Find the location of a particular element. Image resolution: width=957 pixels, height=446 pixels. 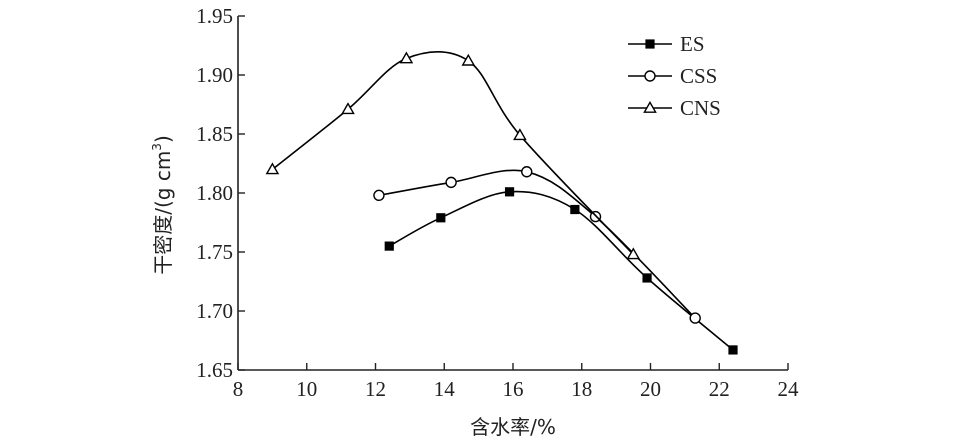

y-axis-title: 干密度/(g cm3) is located at coordinates (162, 205).